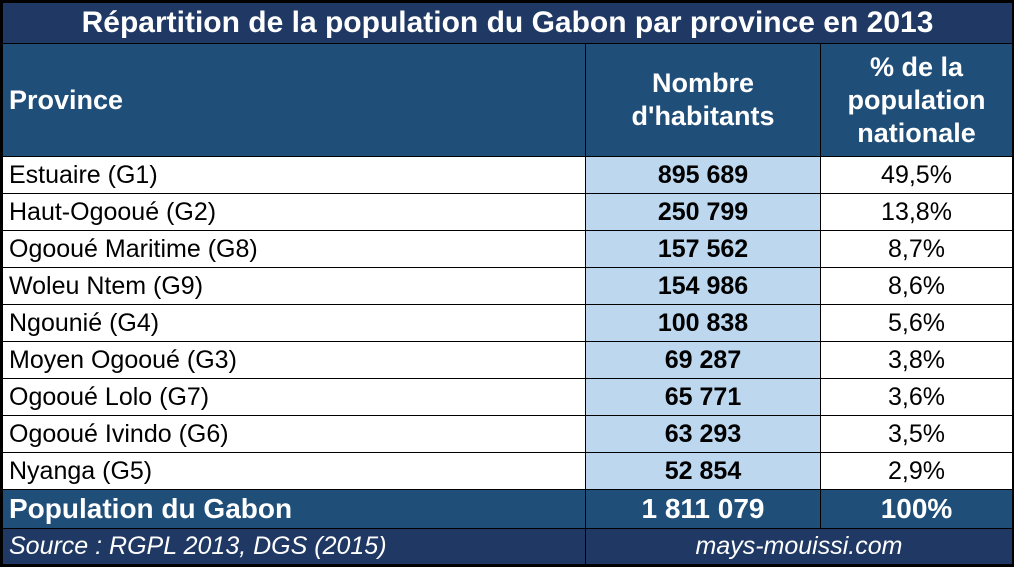 The image size is (1014, 567). Describe the element at coordinates (703, 212) in the screenshot. I see `habitants-cell: 250 799` at that location.